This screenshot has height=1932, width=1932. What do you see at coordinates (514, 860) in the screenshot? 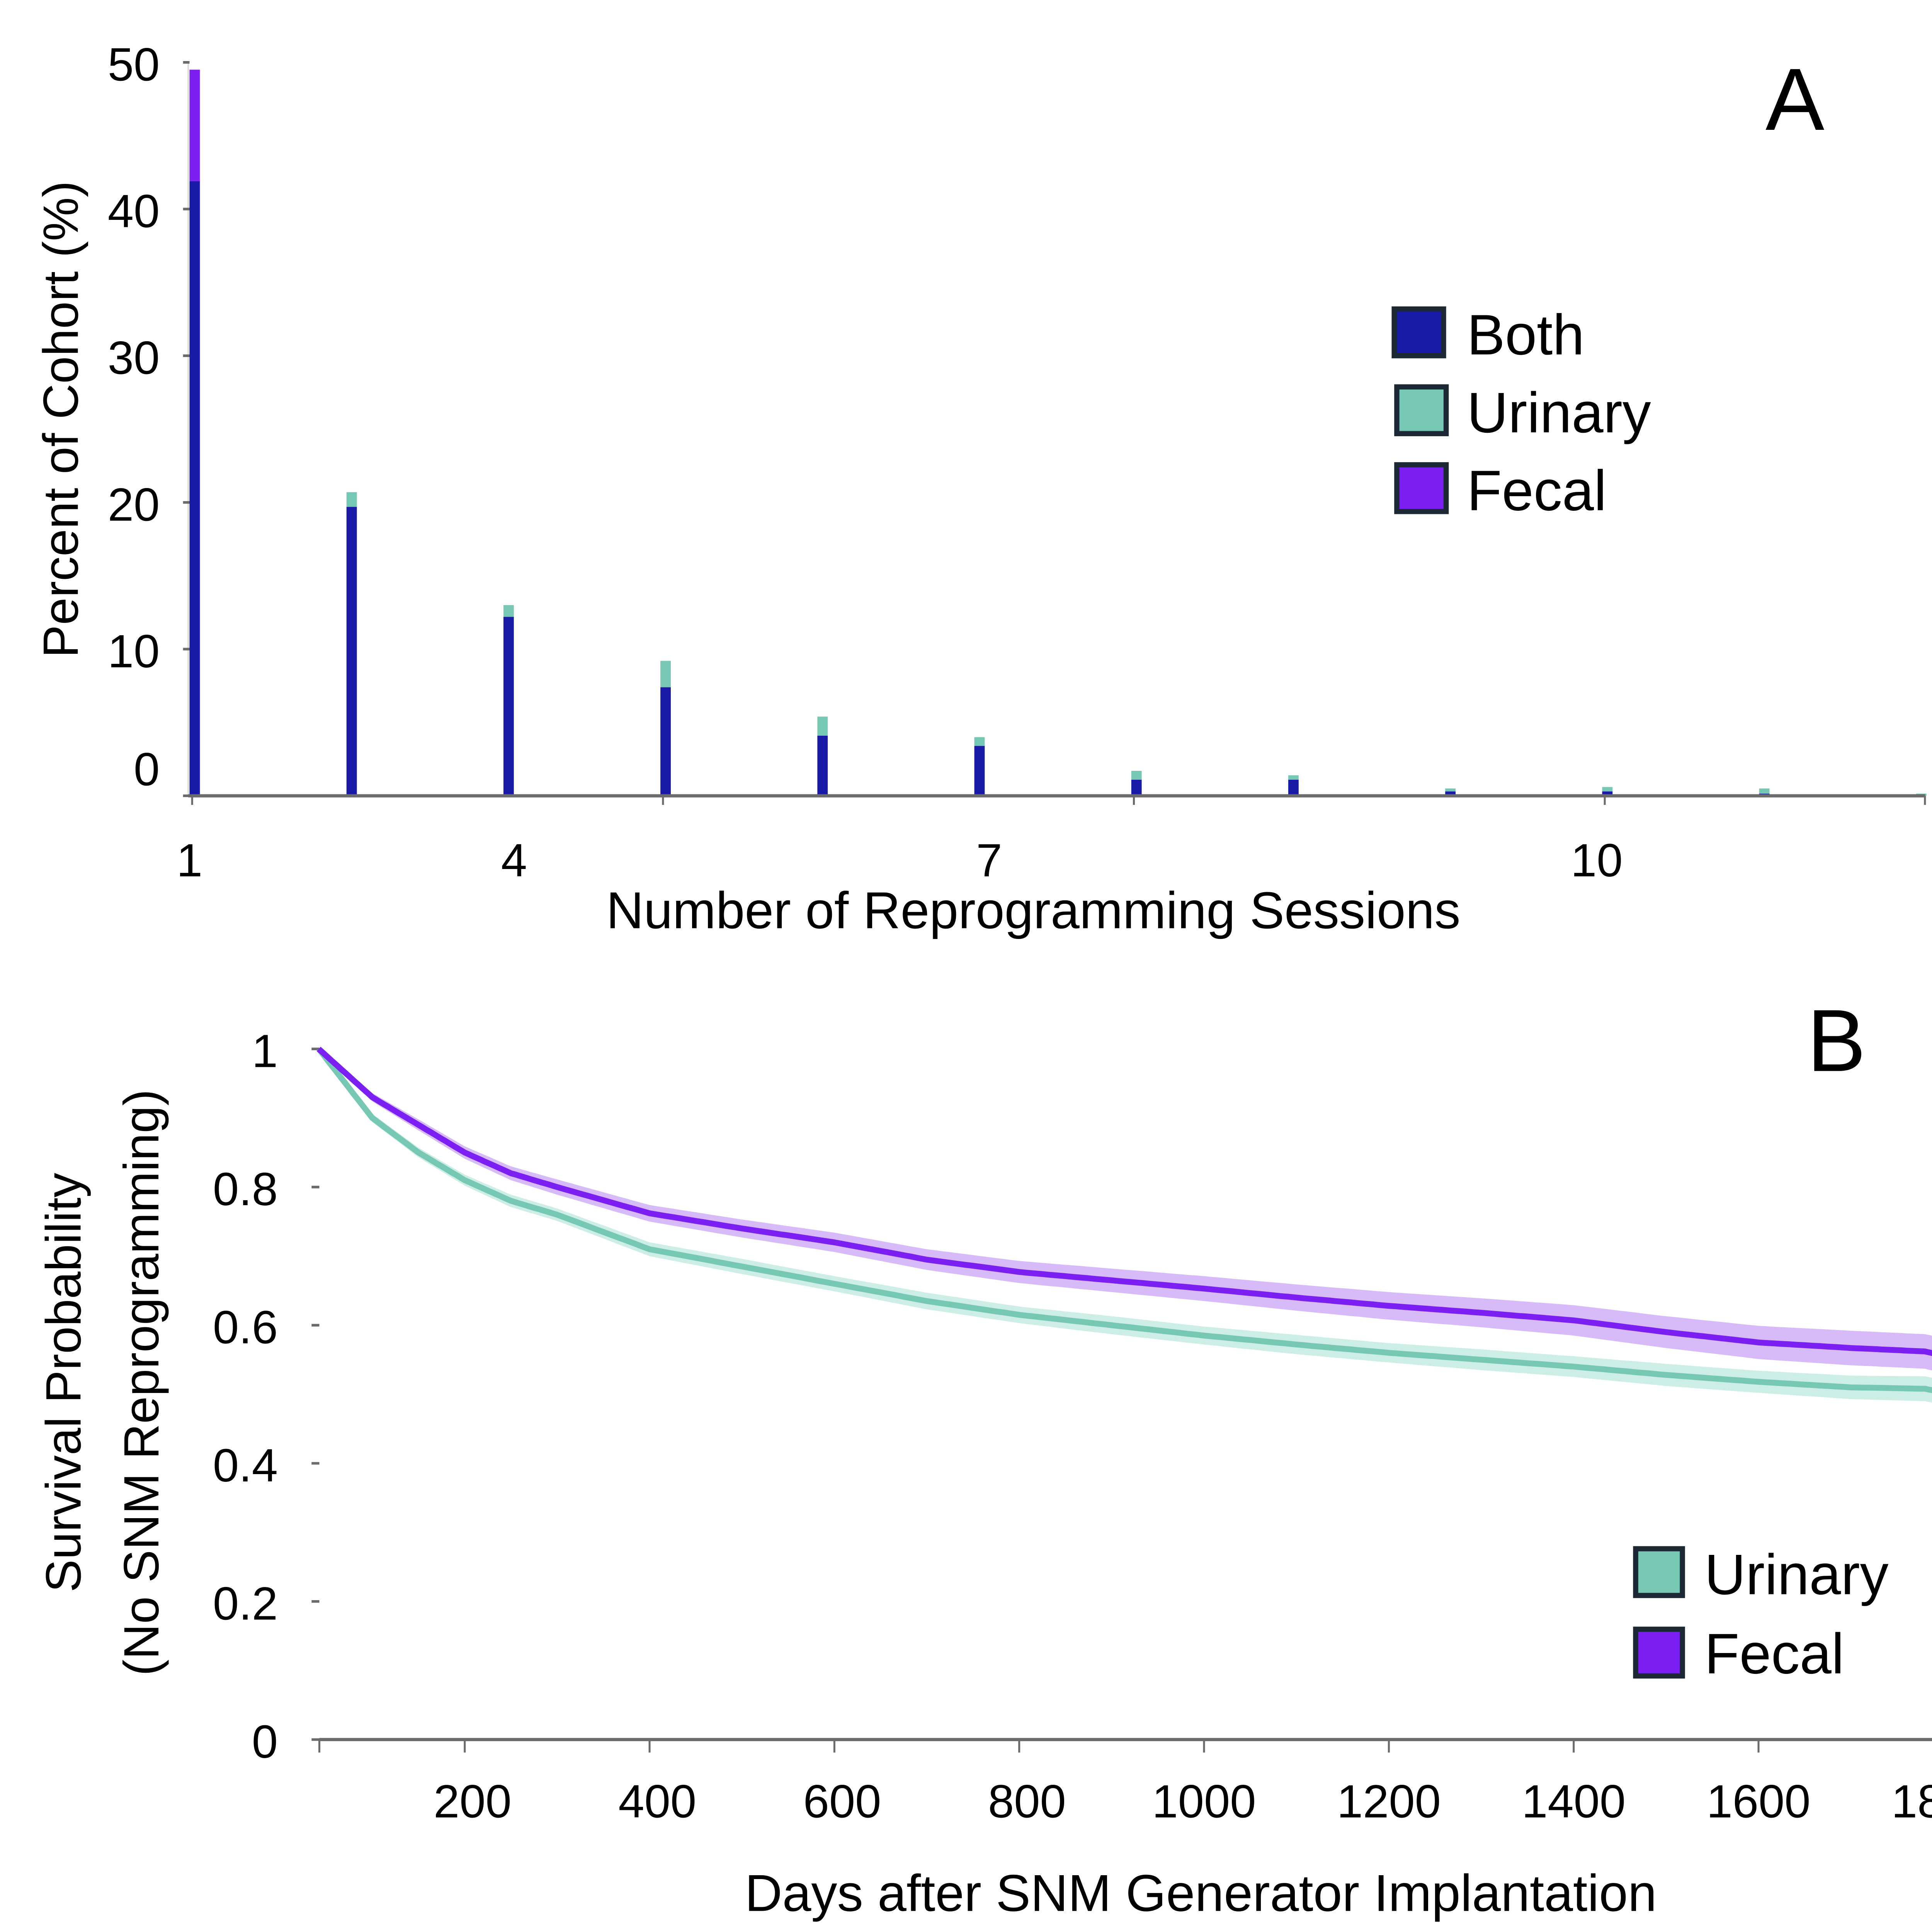
I see `panel-a-x-tick-label: 4` at bounding box center [514, 860].